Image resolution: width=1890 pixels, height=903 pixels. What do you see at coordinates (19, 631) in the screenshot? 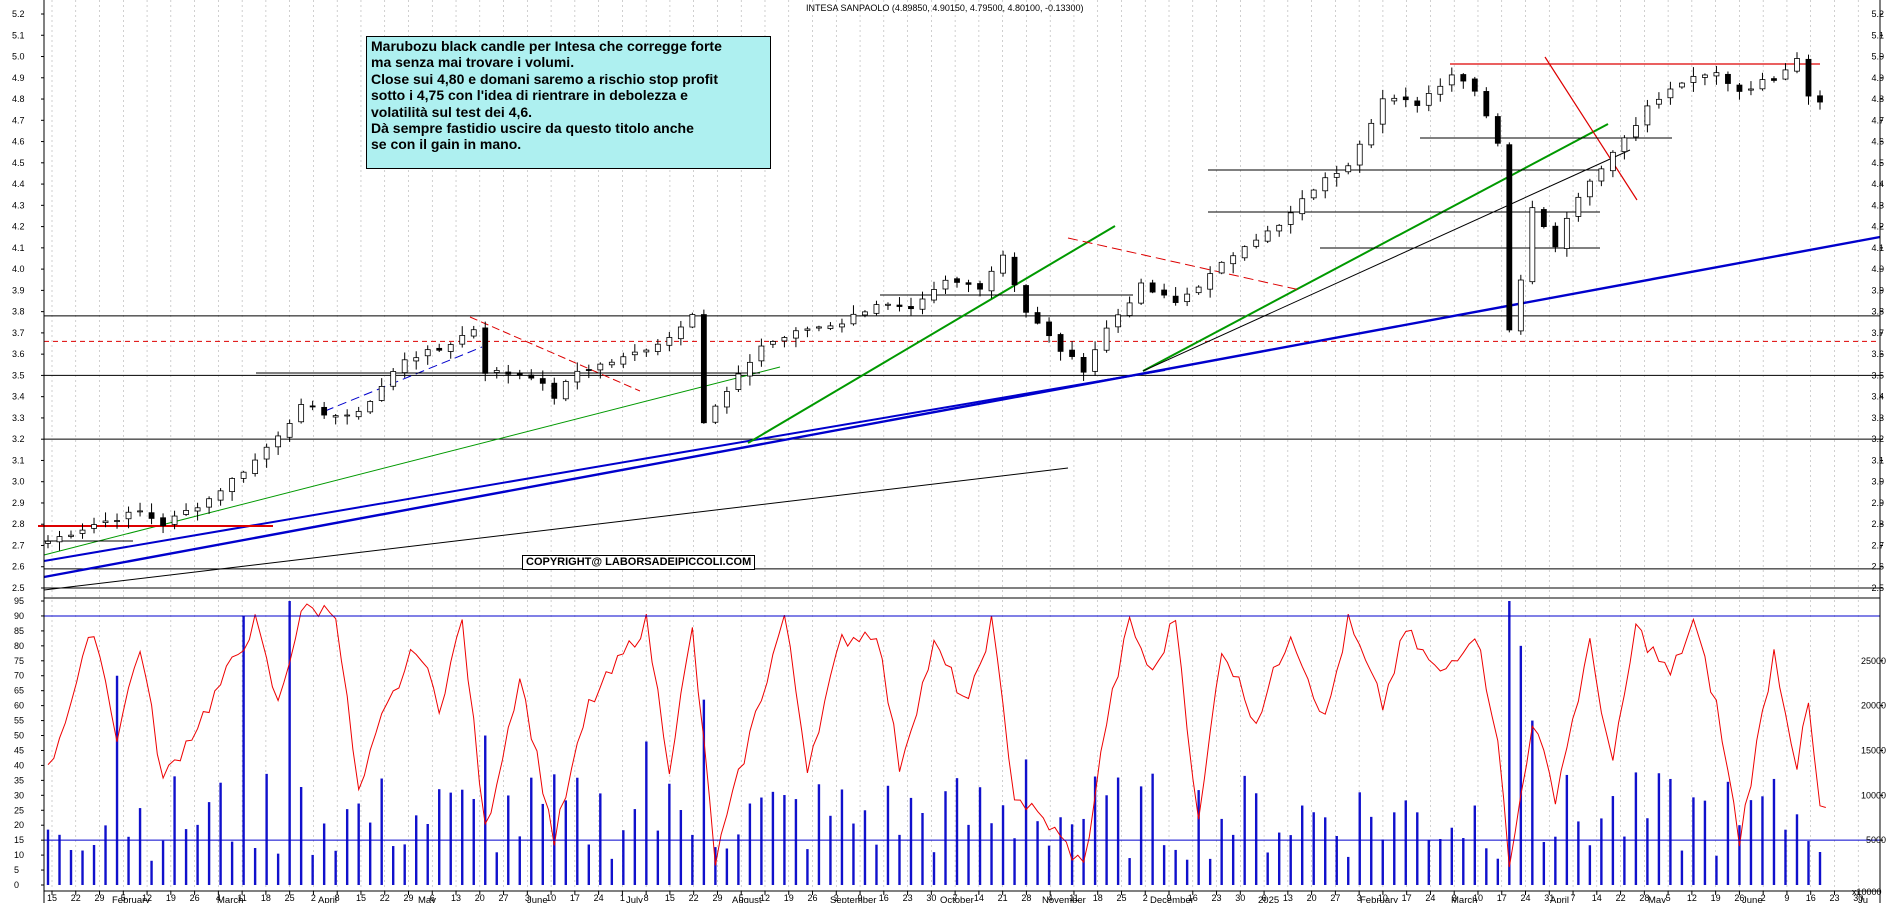
I see `oscillator-tick-label: 85` at bounding box center [19, 631].